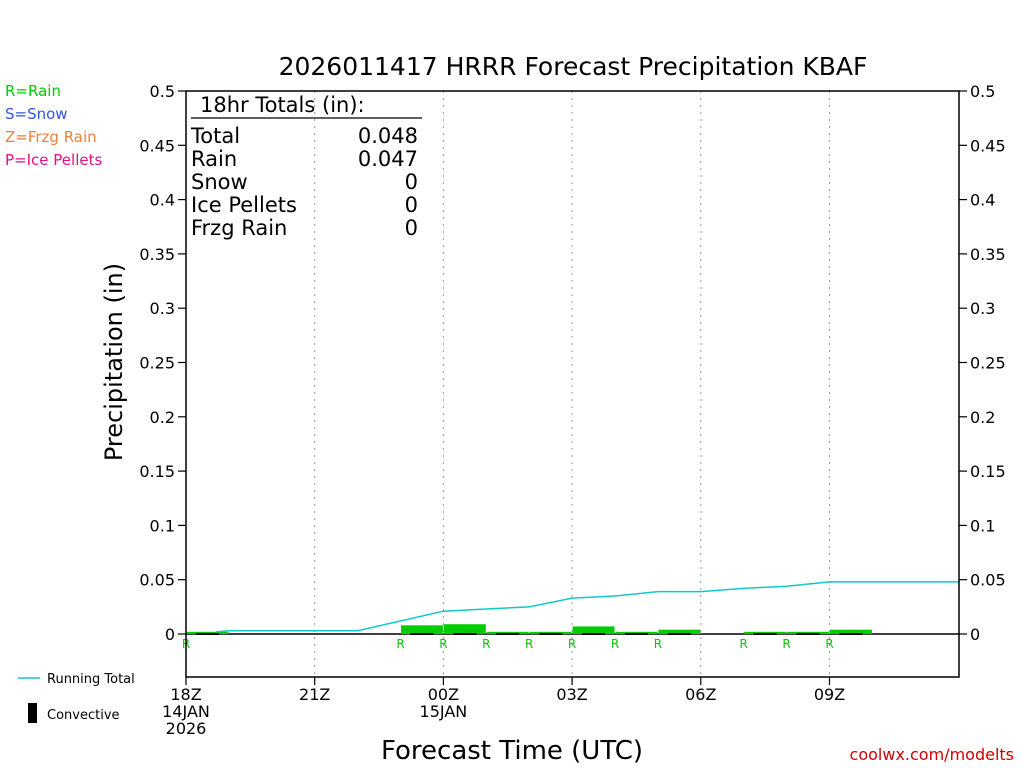 Image resolution: width=1024 pixels, height=768 pixels. What do you see at coordinates (33, 91) in the screenshot?
I see `precip-type-legend-item: R=Rain` at bounding box center [33, 91].